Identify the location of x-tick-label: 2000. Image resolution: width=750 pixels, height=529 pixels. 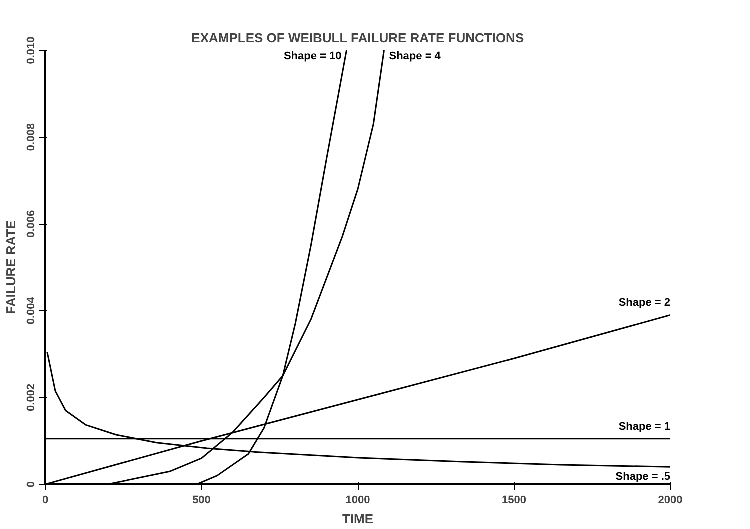
(670, 500).